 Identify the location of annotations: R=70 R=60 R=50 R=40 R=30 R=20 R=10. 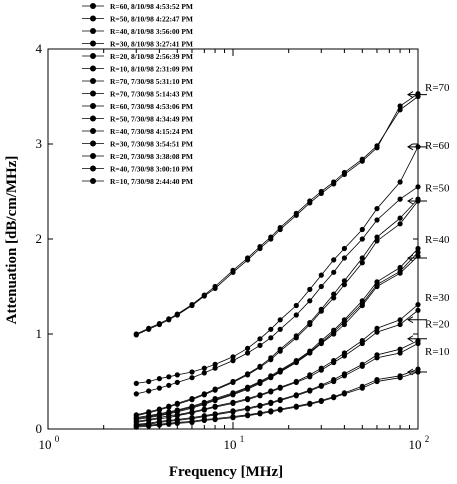
(428, 229).